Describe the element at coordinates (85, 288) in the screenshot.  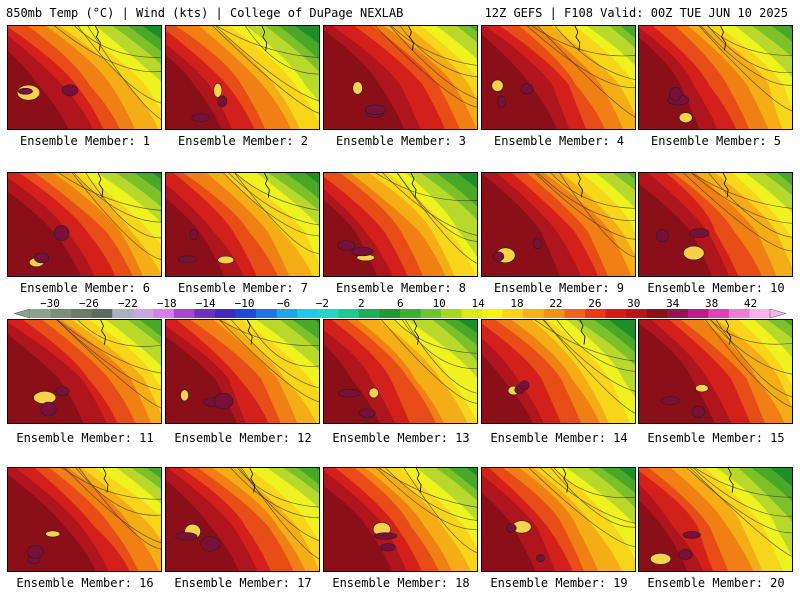
I see `ensemble-member-label: Ensemble Member: 6` at that location.